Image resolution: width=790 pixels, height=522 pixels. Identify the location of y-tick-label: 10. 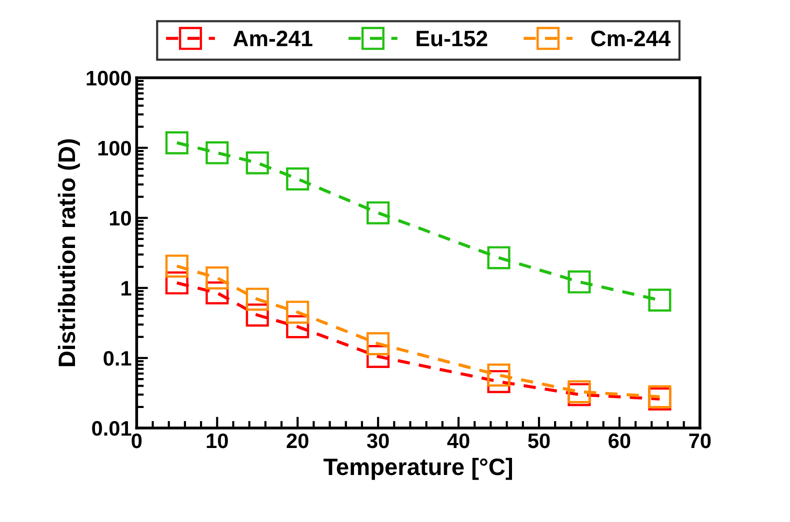
(120, 218).